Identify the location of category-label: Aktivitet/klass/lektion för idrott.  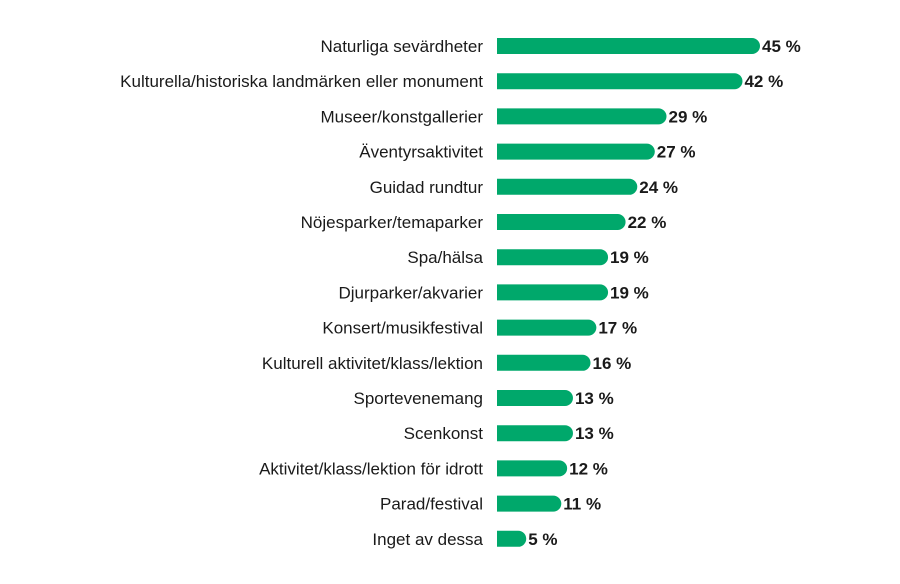
(371, 468).